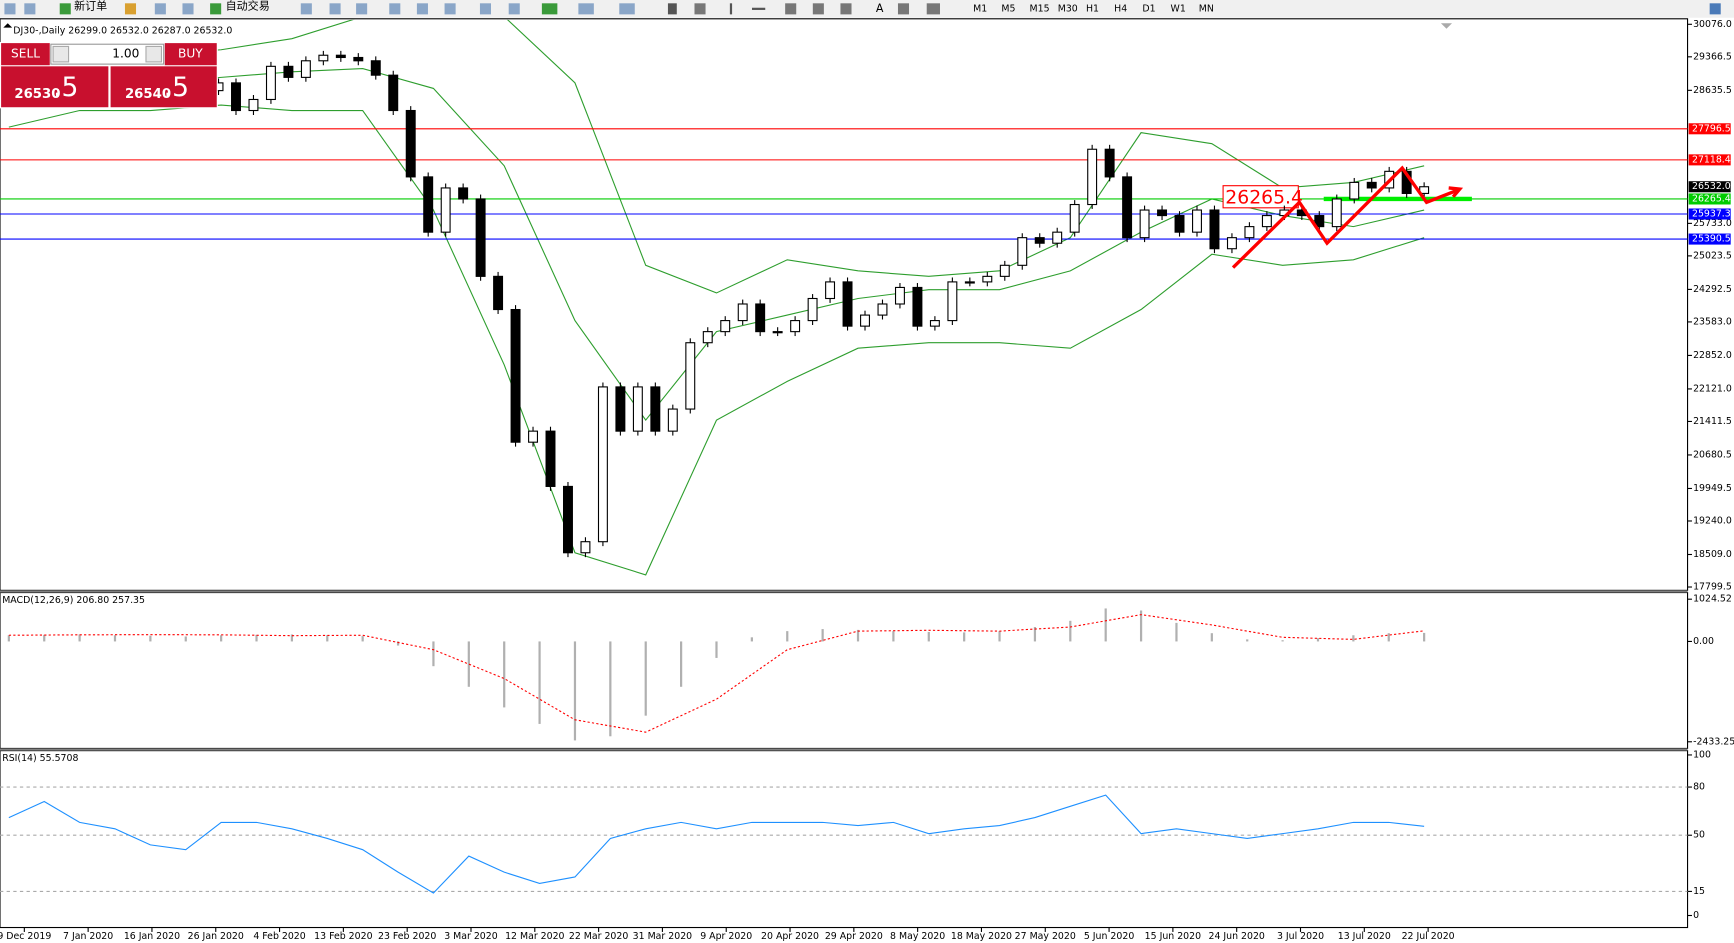 Image resolution: width=1734 pixels, height=943 pixels. Describe the element at coordinates (1712, 223) in the screenshot. I see `y-tick-label: 25733.0` at that location.